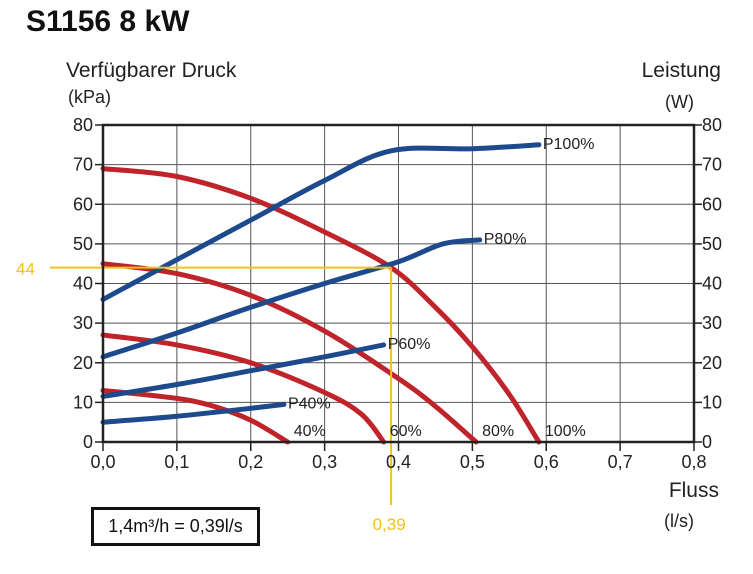  I want to click on power-curve-label: P60%, so click(409, 344).